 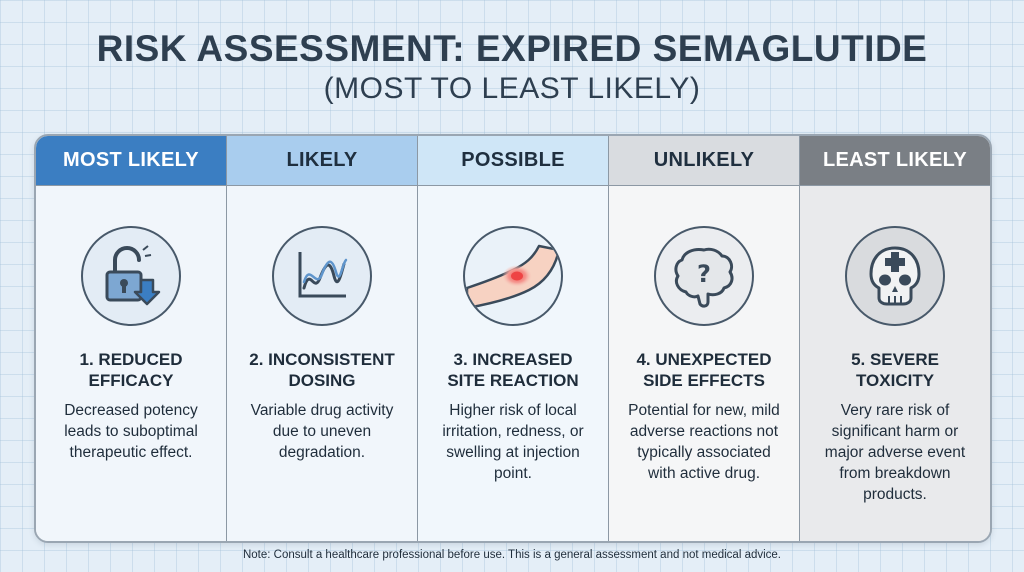 I want to click on risk-title: 4. UNEXPECTED SIDE EFFECTS, so click(x=704, y=370).